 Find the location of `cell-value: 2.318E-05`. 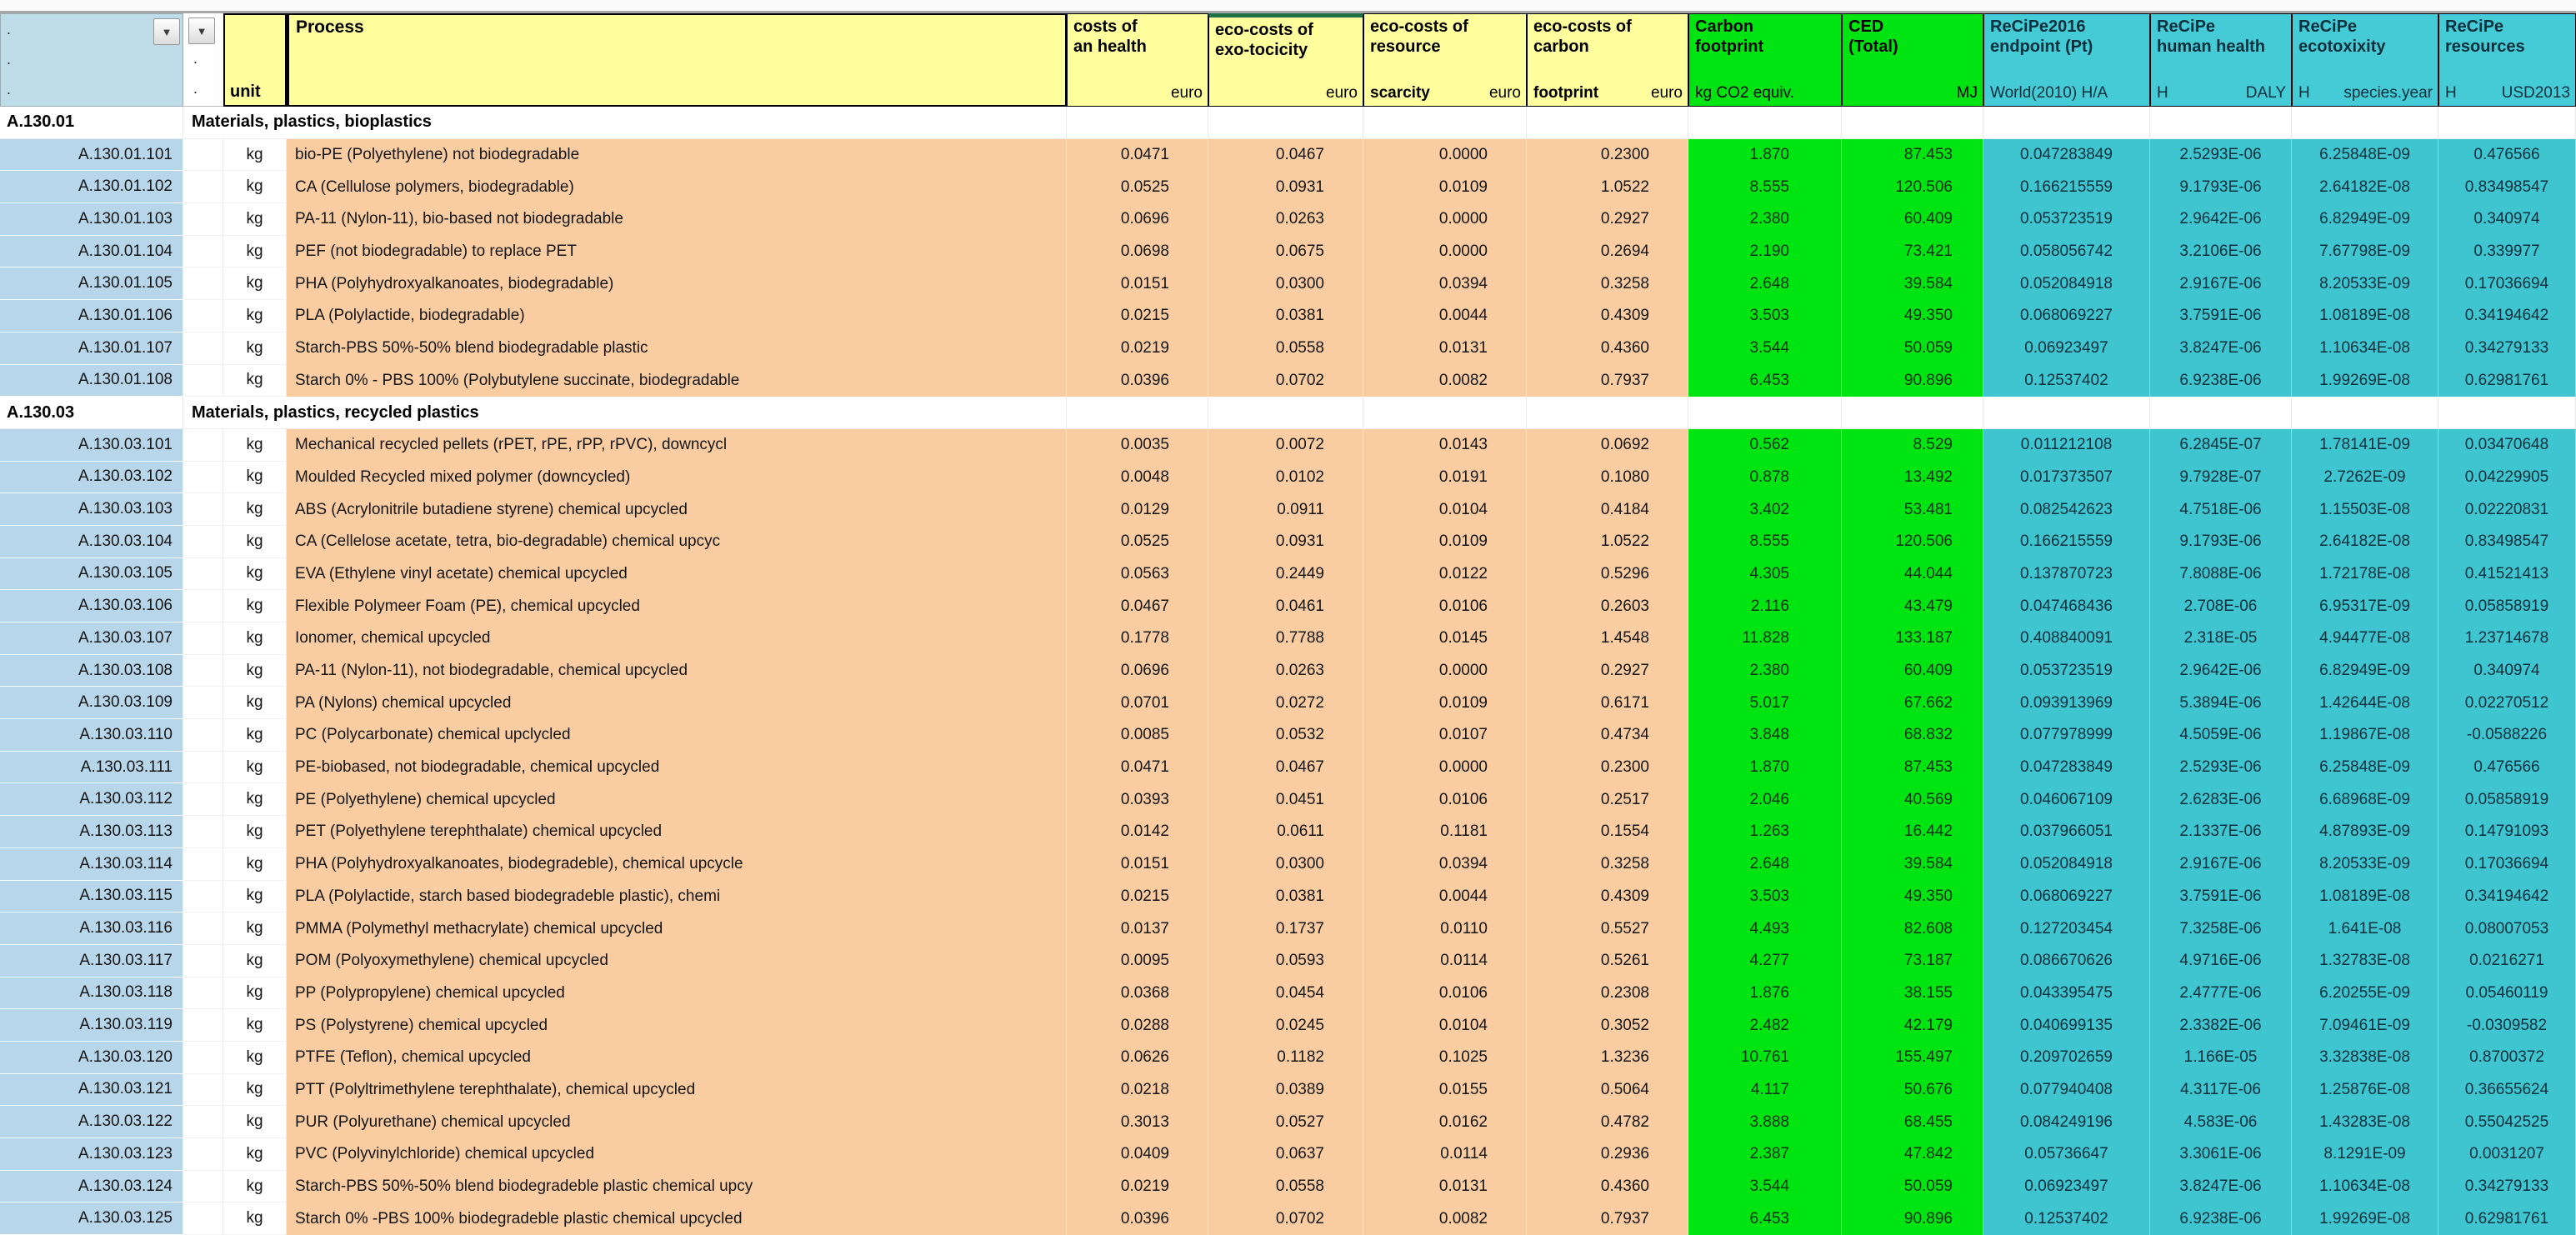

cell-value: 2.318E-05 is located at coordinates (2221, 638).